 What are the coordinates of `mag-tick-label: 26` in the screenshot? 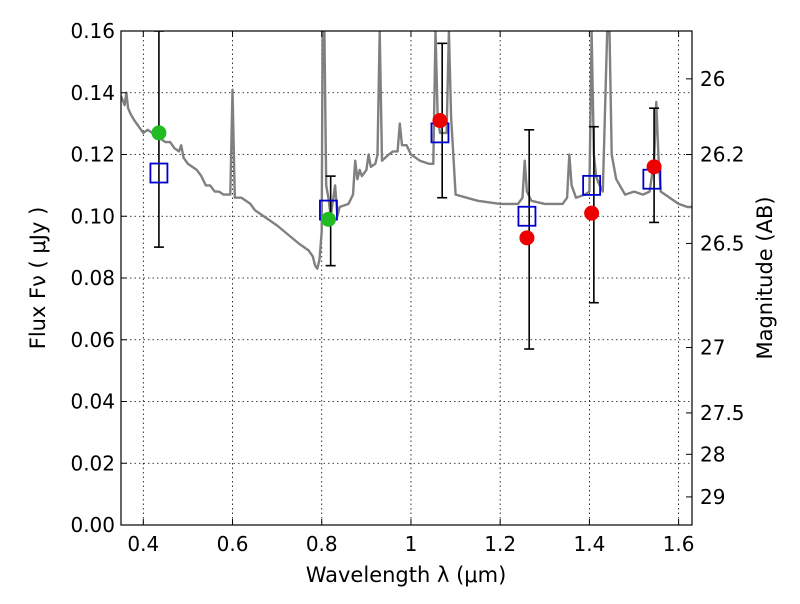 It's located at (712, 79).